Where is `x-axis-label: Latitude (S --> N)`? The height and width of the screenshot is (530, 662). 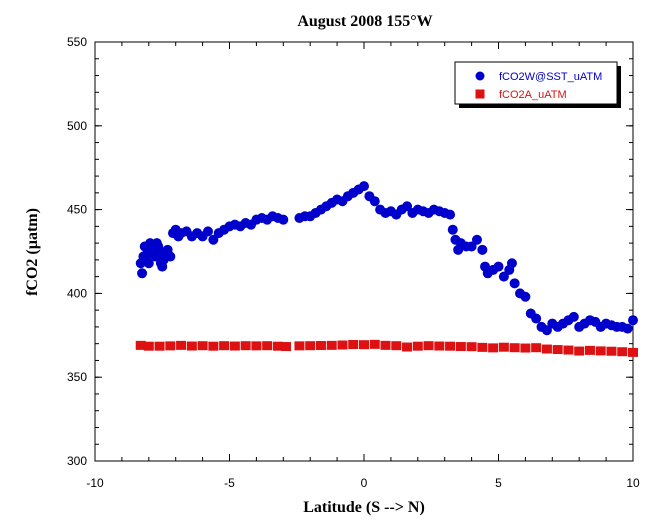 x-axis-label: Latitude (S --> N) is located at coordinates (364, 507).